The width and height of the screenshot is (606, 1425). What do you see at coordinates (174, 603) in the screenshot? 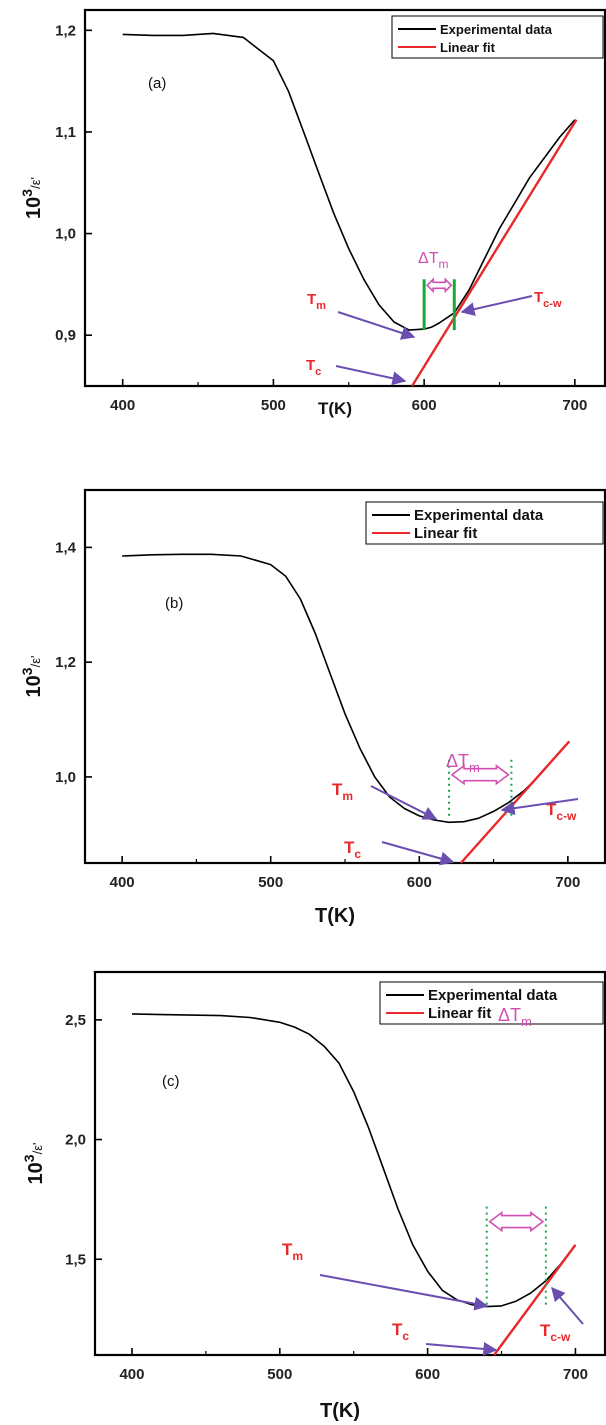
I see `panel-label: (b)` at bounding box center [174, 603].